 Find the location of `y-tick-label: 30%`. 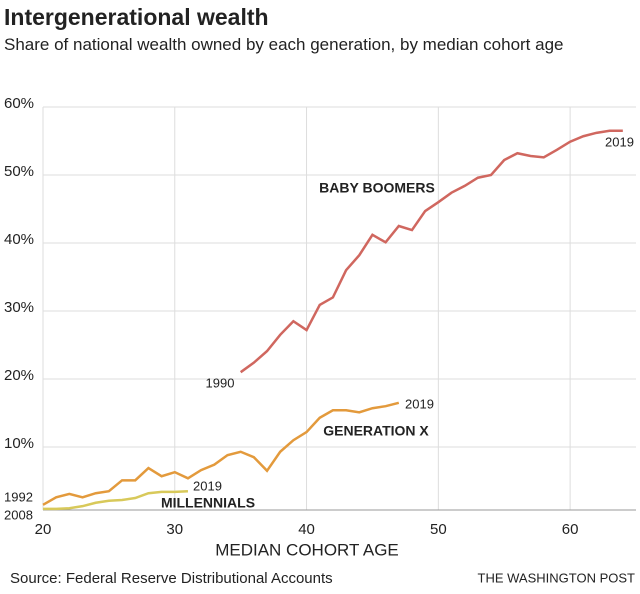

y-tick-label: 30% is located at coordinates (19, 307).